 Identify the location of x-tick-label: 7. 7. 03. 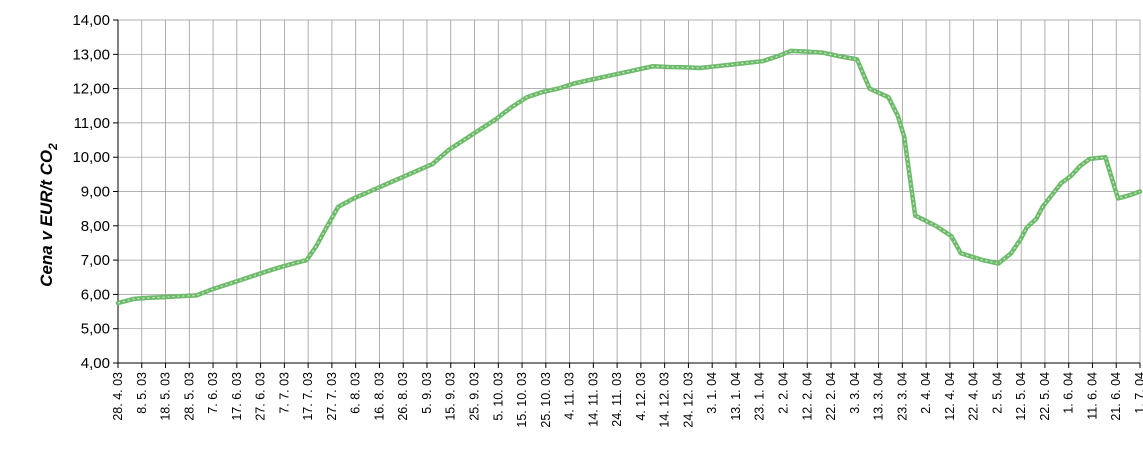
(284, 393).